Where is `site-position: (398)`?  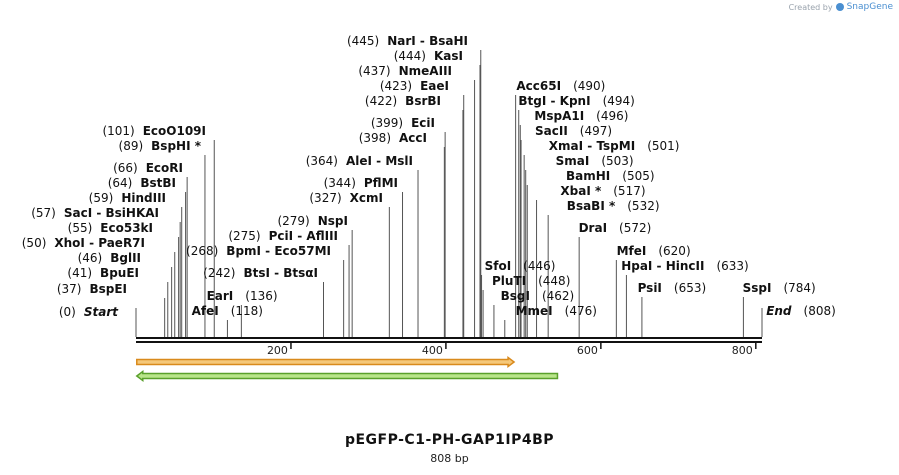 site-position: (398) is located at coordinates (375, 138).